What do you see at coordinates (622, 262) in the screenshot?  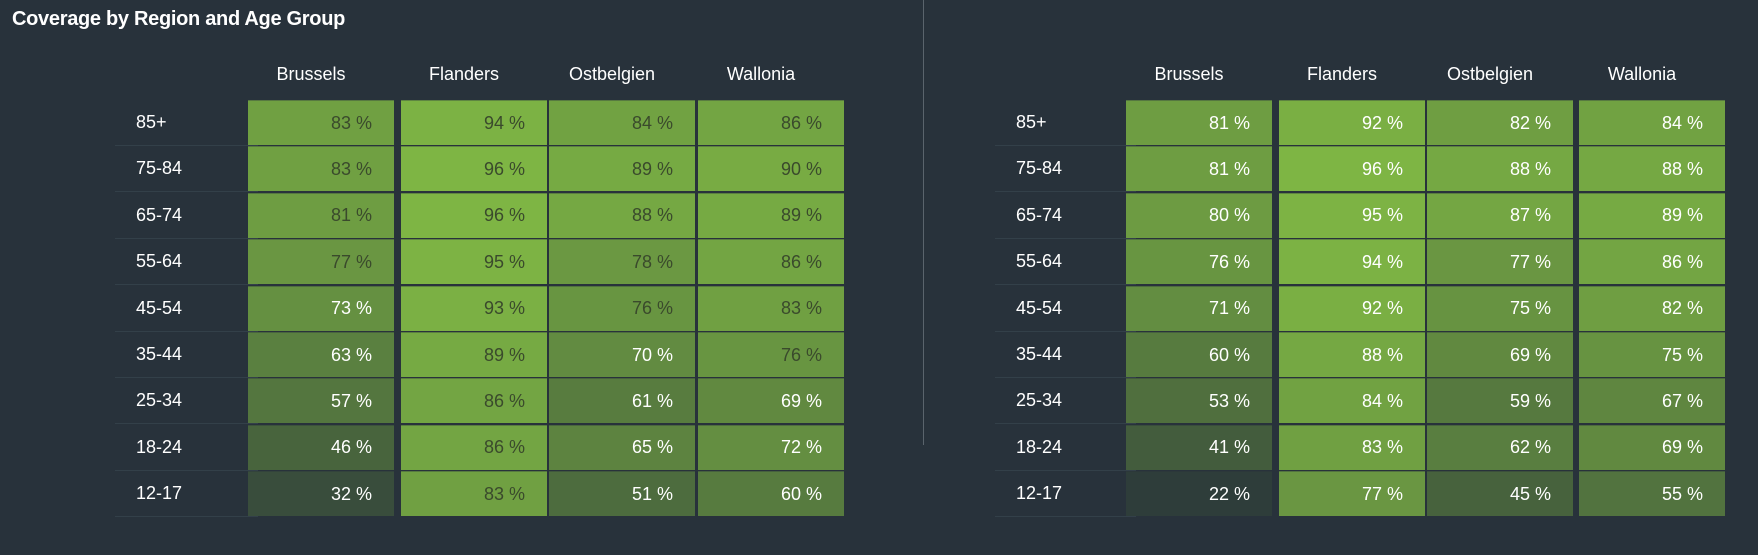 I see `panel1-heatmap-cell: 78 %` at bounding box center [622, 262].